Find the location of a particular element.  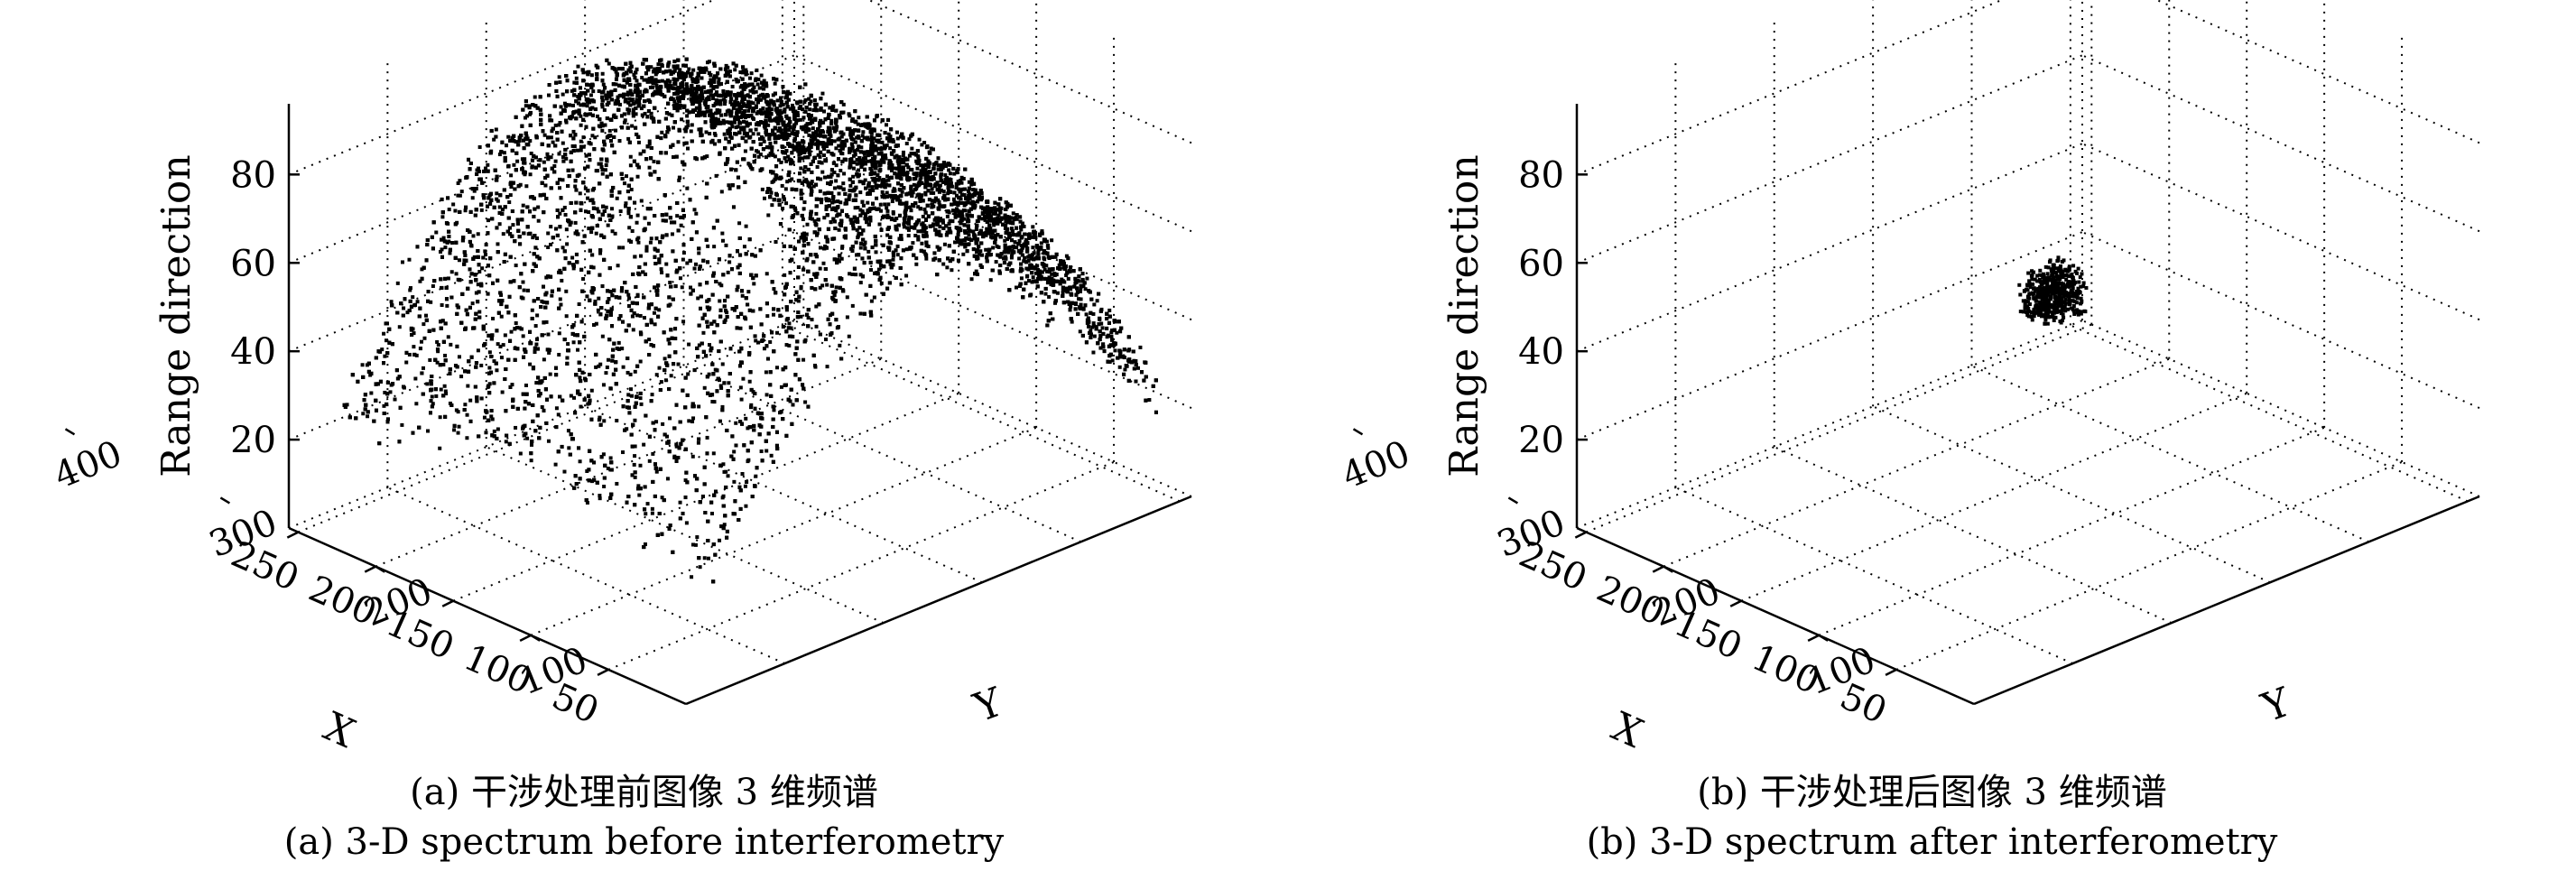

grid-floor-y is located at coordinates (882, 454).